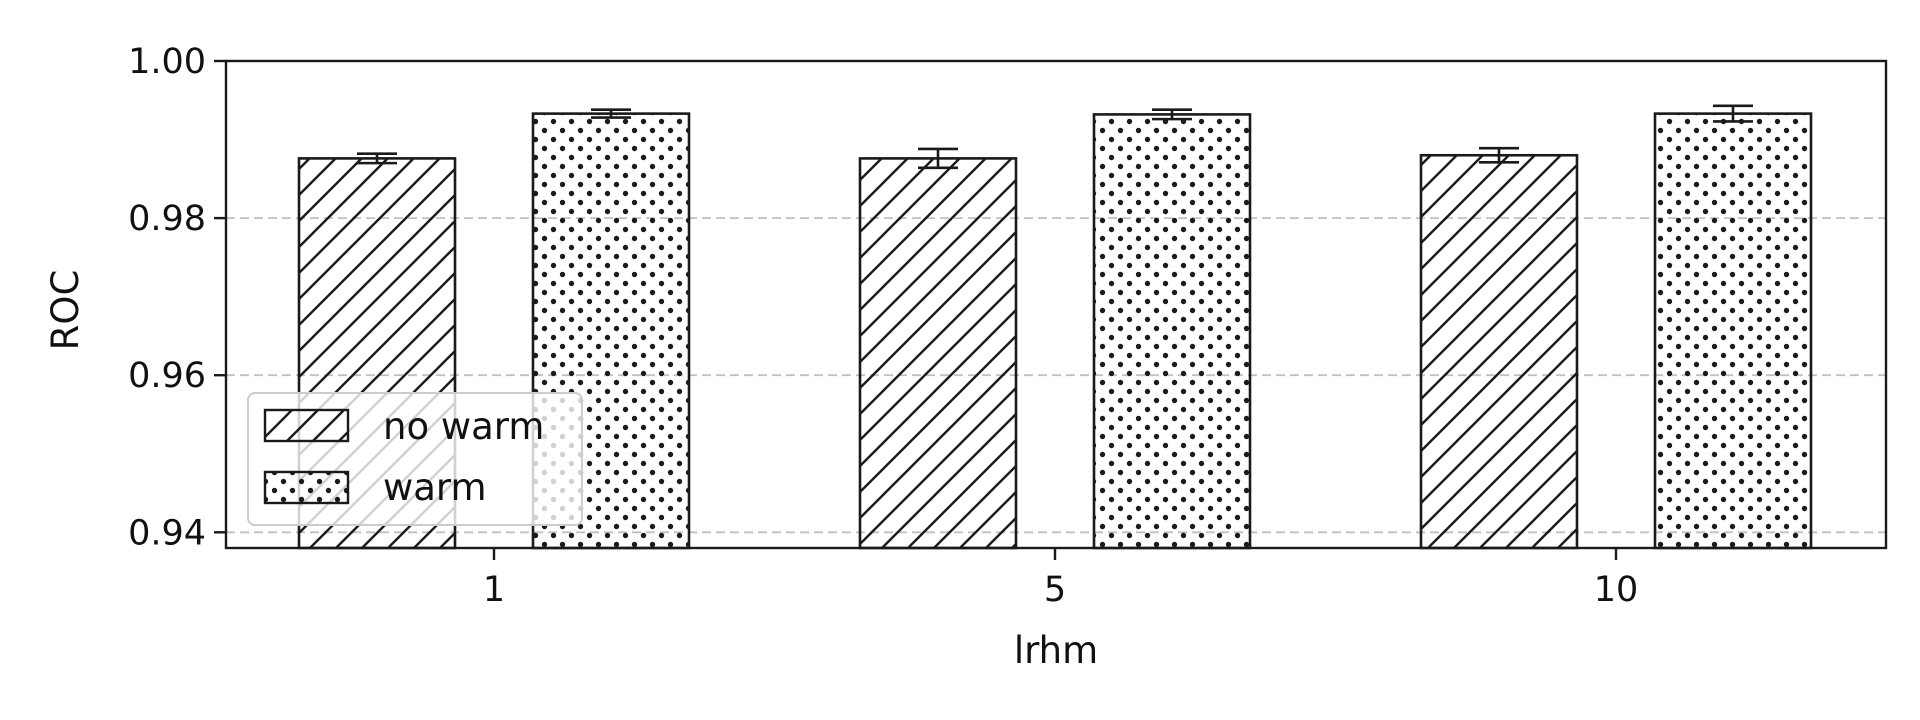 The height and width of the screenshot is (720, 1920). I want to click on legend-label-no-warm: no warm, so click(463, 426).